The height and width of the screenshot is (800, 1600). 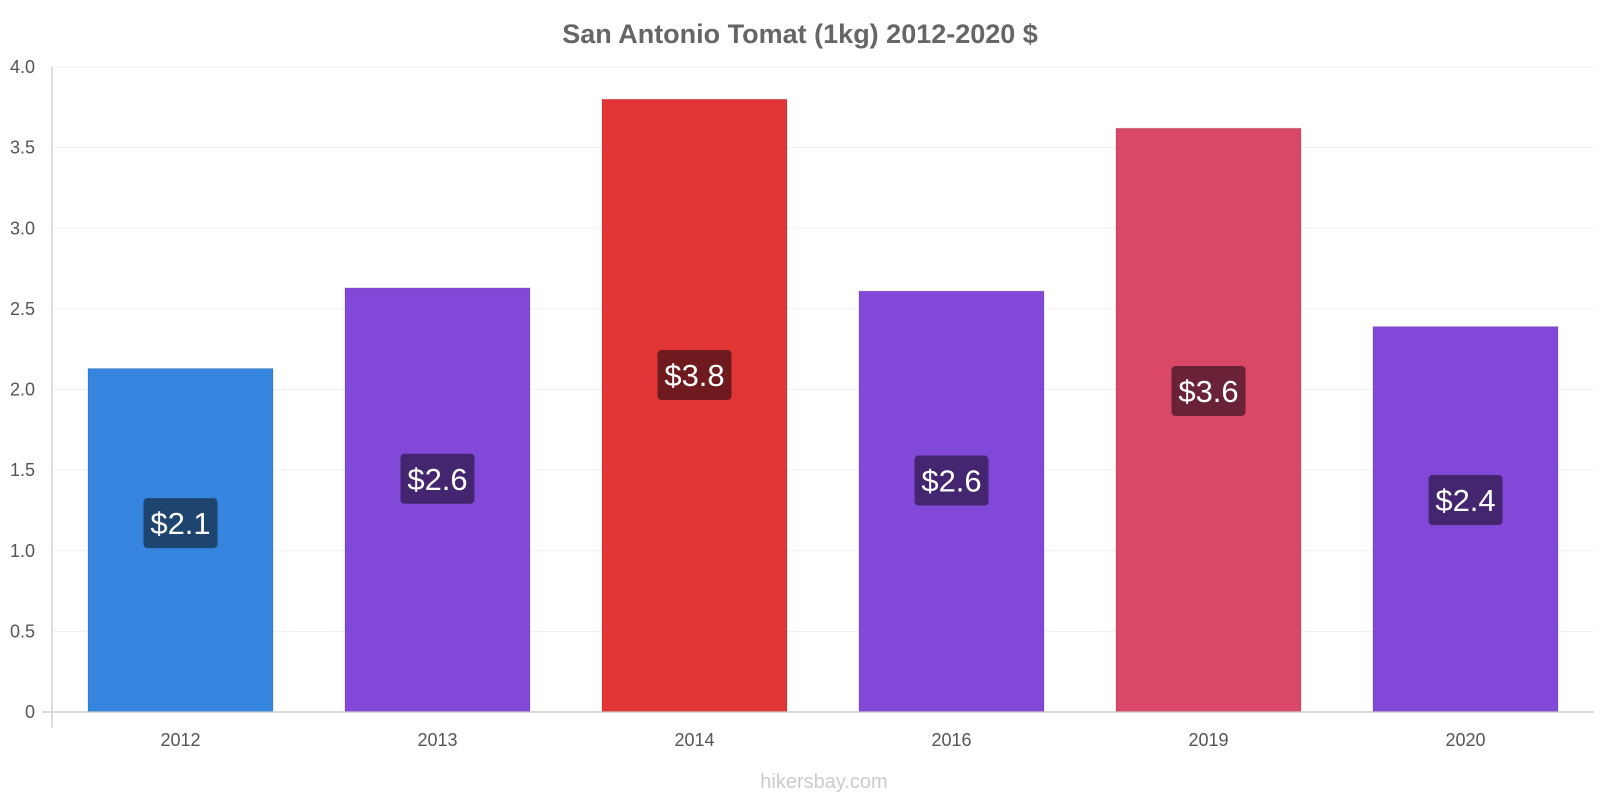 What do you see at coordinates (437, 740) in the screenshot?
I see `x-category-label: 2013` at bounding box center [437, 740].